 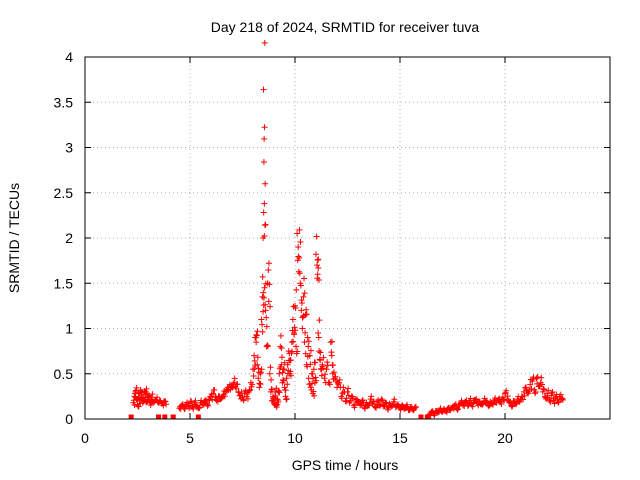 I want to click on y-tick-label: 4, so click(x=69, y=57).